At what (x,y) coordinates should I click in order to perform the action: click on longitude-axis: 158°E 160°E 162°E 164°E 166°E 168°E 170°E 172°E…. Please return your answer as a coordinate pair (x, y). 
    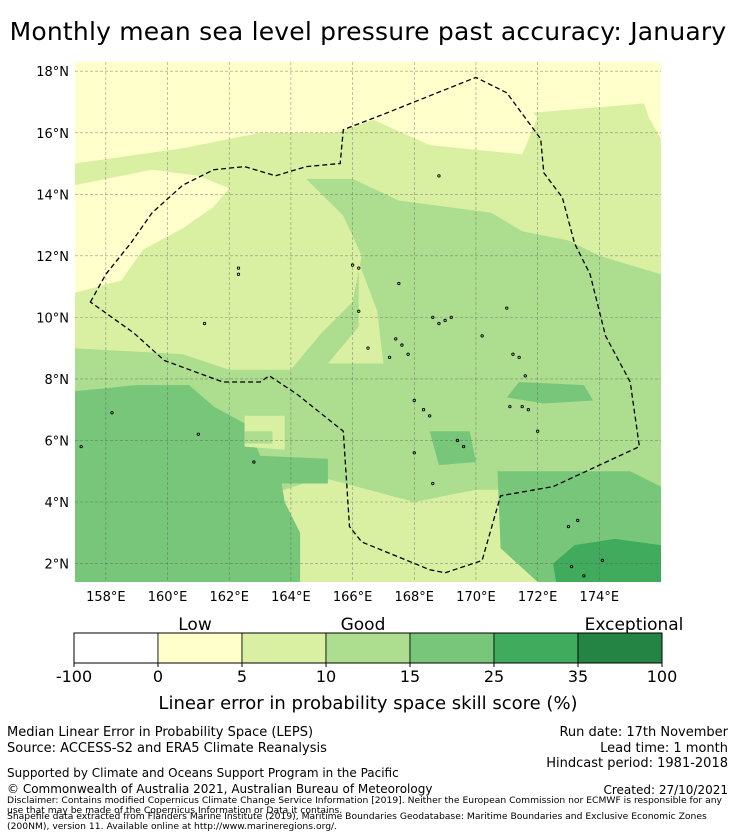
    Looking at the image, I should click on (352, 597).